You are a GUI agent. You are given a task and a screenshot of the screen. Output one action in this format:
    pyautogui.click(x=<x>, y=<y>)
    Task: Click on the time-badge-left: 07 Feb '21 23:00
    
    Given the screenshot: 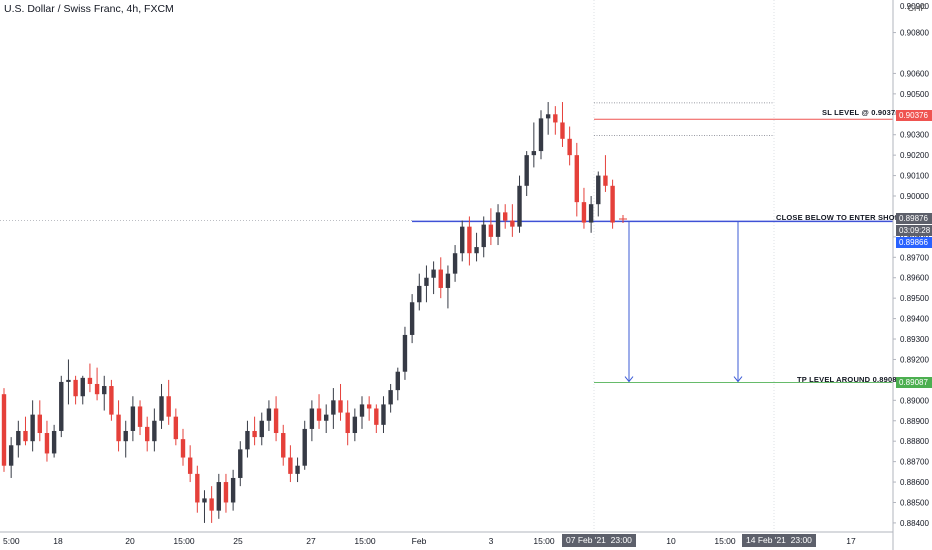 What is the action you would take?
    pyautogui.click(x=599, y=540)
    